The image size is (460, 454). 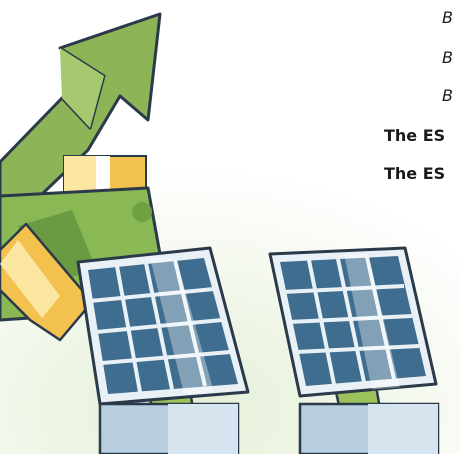 I want to click on coin-strap-icon, so click(x=47, y=282).